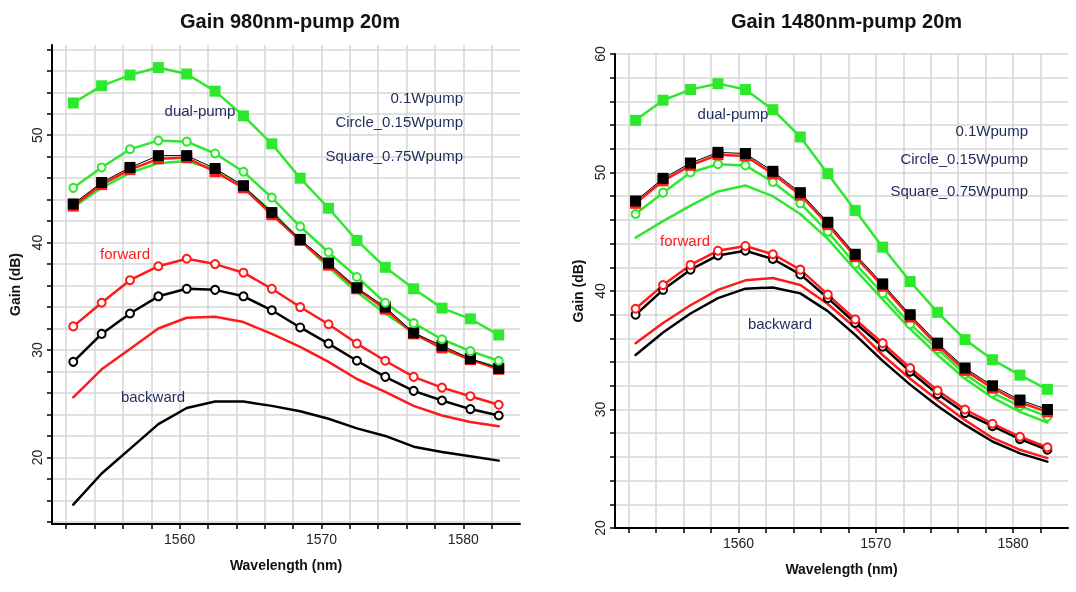 The image size is (1076, 592). What do you see at coordinates (600, 54) in the screenshot?
I see `y-tick-label: 60` at bounding box center [600, 54].